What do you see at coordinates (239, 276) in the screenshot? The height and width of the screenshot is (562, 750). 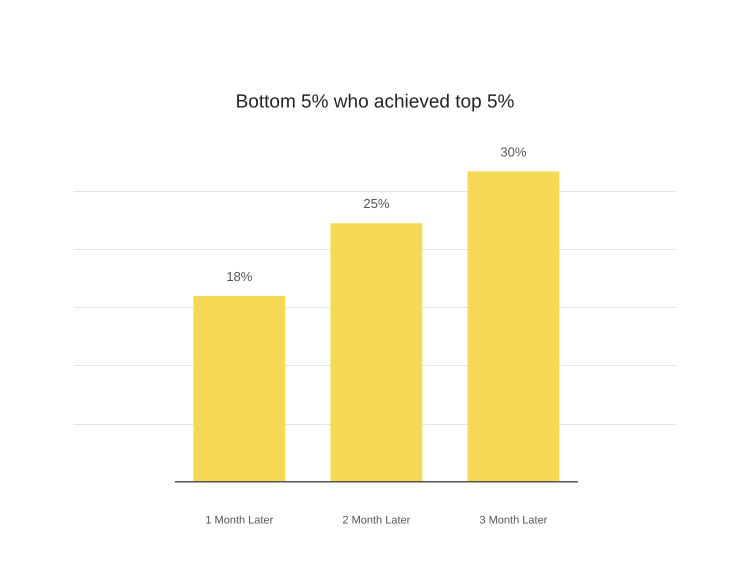 I see `data-label: 18%` at bounding box center [239, 276].